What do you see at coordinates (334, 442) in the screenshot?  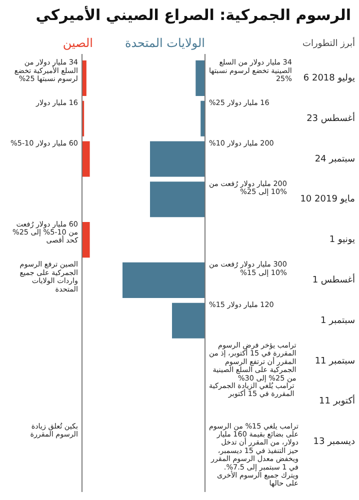 I see `y-tick-label: 13 ديسمبر` at bounding box center [334, 442].